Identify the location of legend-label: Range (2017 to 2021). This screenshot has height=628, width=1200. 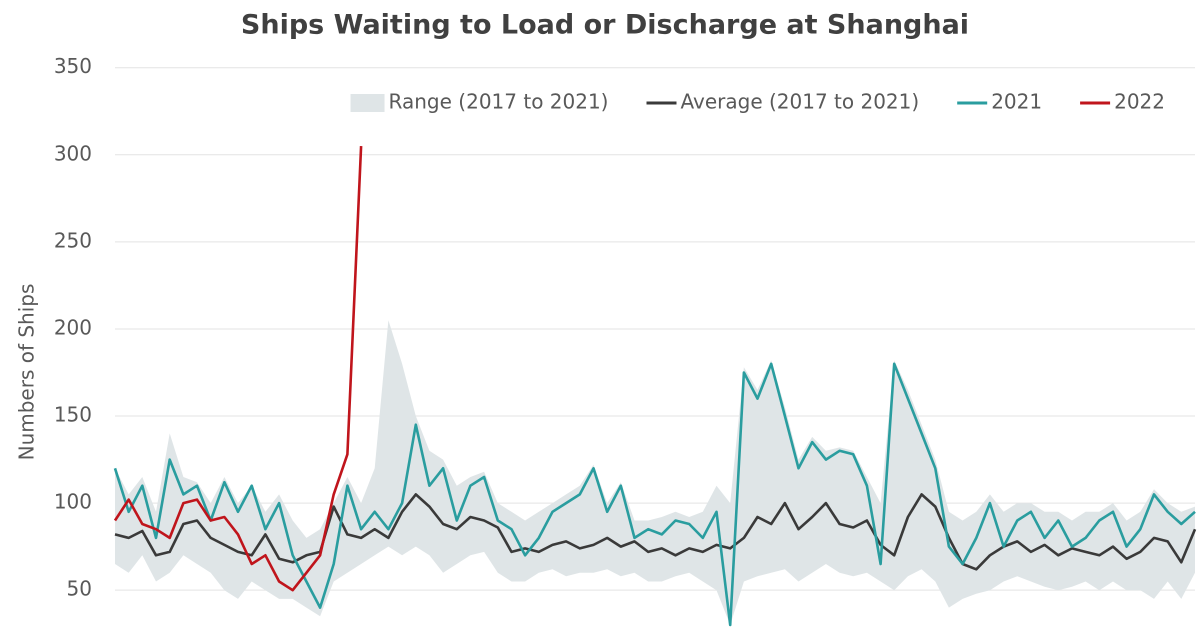
(499, 102).